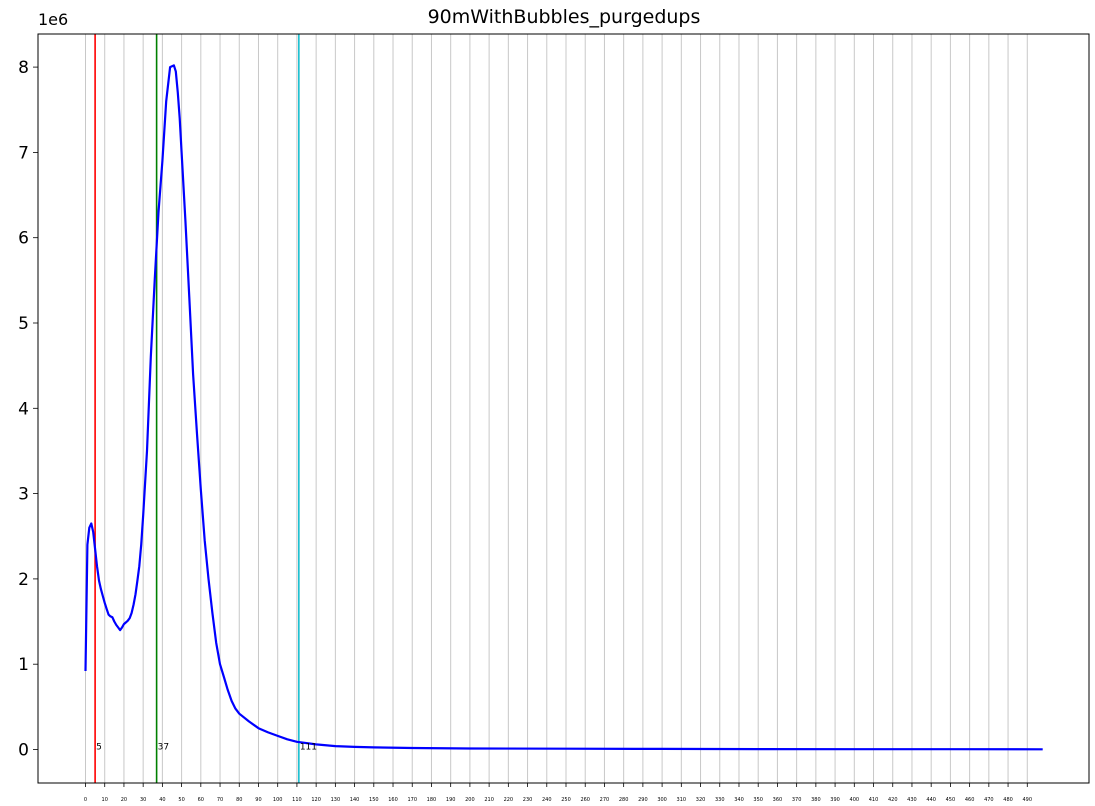 The image size is (1095, 806). What do you see at coordinates (278, 800) in the screenshot?
I see `x-tick-label: 100` at bounding box center [278, 800].